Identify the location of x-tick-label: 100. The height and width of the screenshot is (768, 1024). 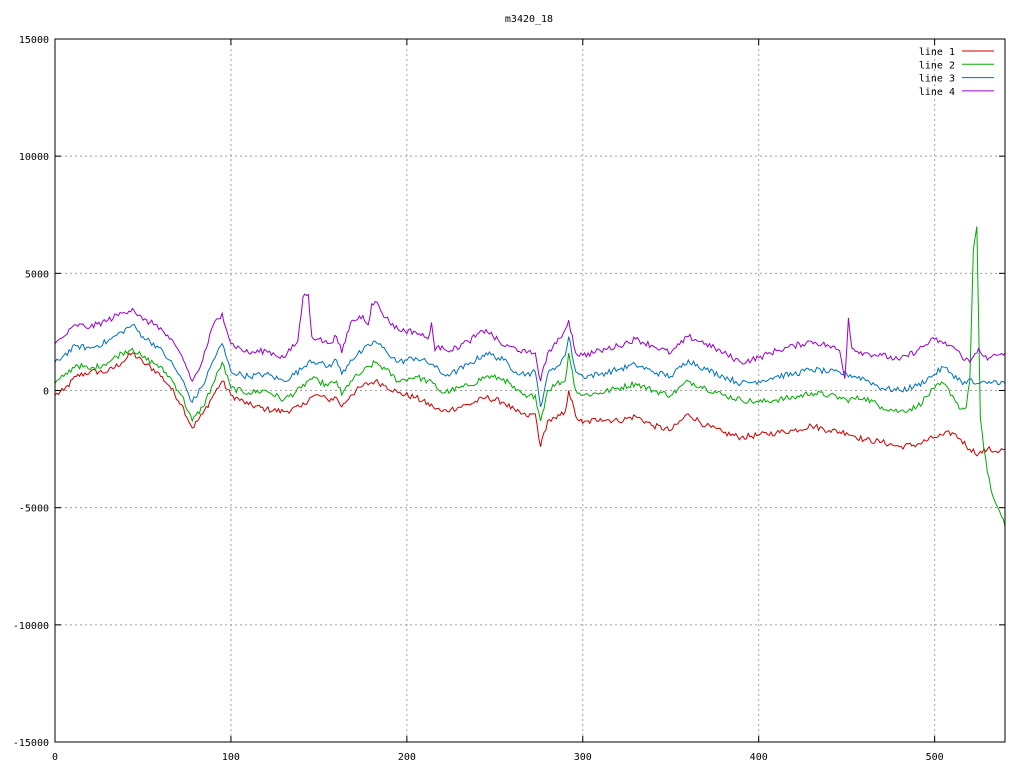
(231, 757).